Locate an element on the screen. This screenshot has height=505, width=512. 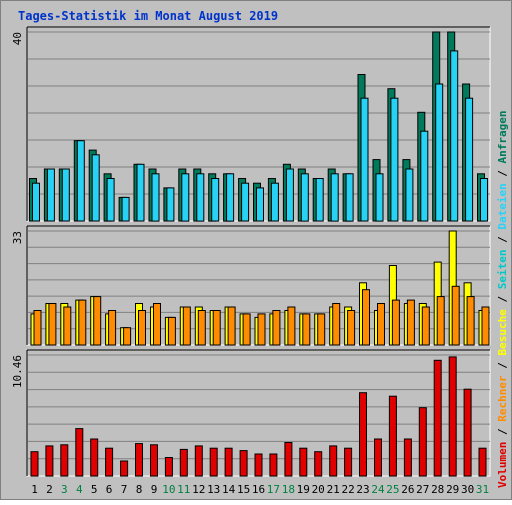
x-tick-label: 24 is located at coordinates (378, 489).